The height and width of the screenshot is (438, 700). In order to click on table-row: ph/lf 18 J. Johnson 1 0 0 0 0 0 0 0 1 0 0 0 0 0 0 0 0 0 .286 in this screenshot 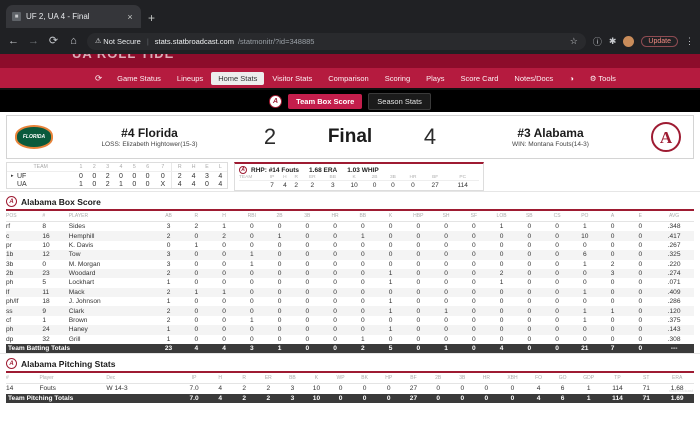, I will do `click(350, 301)`.